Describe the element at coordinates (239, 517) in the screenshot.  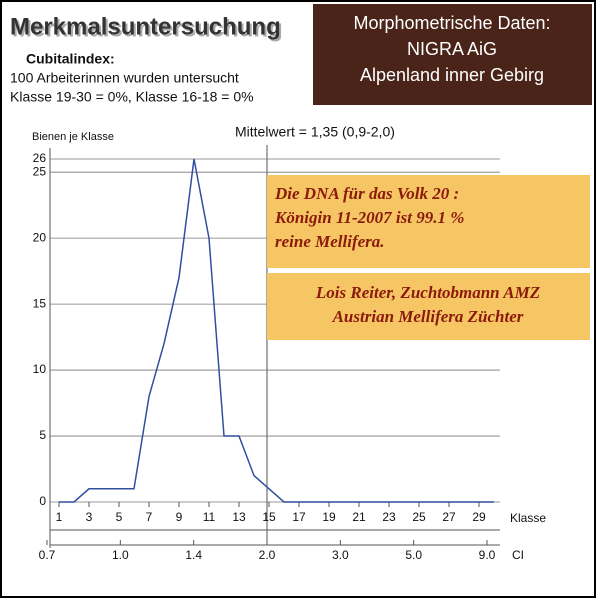
I see `x-tick-label: 13` at that location.